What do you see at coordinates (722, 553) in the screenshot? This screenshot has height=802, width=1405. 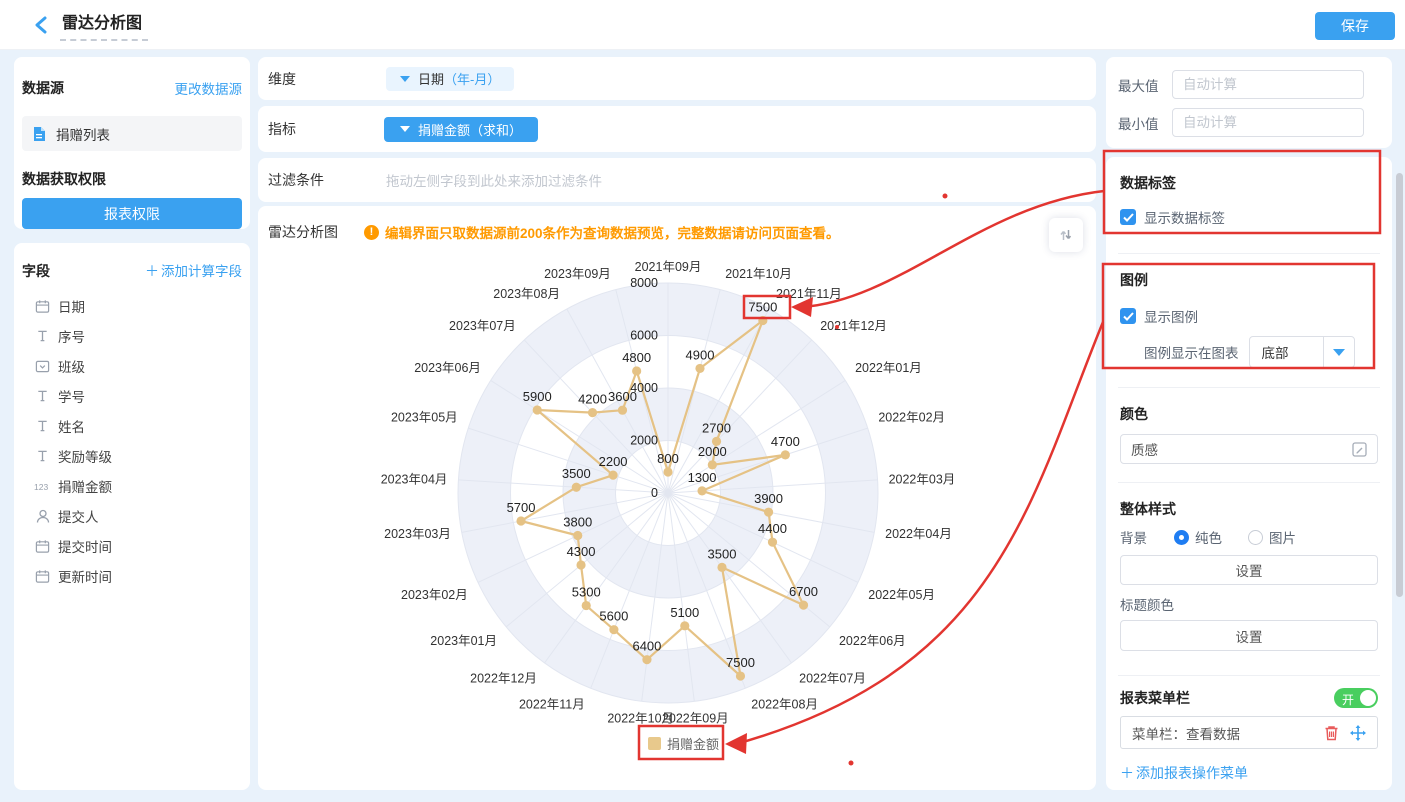 I see `svg-text: 3500` at bounding box center [722, 553].